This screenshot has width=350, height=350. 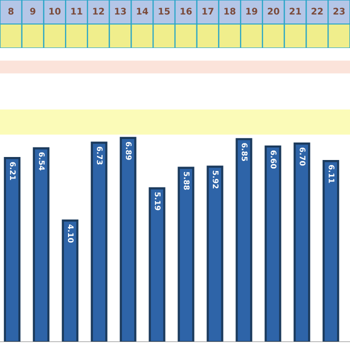 What do you see at coordinates (98, 11) in the screenshot?
I see `text: 12` at bounding box center [98, 11].